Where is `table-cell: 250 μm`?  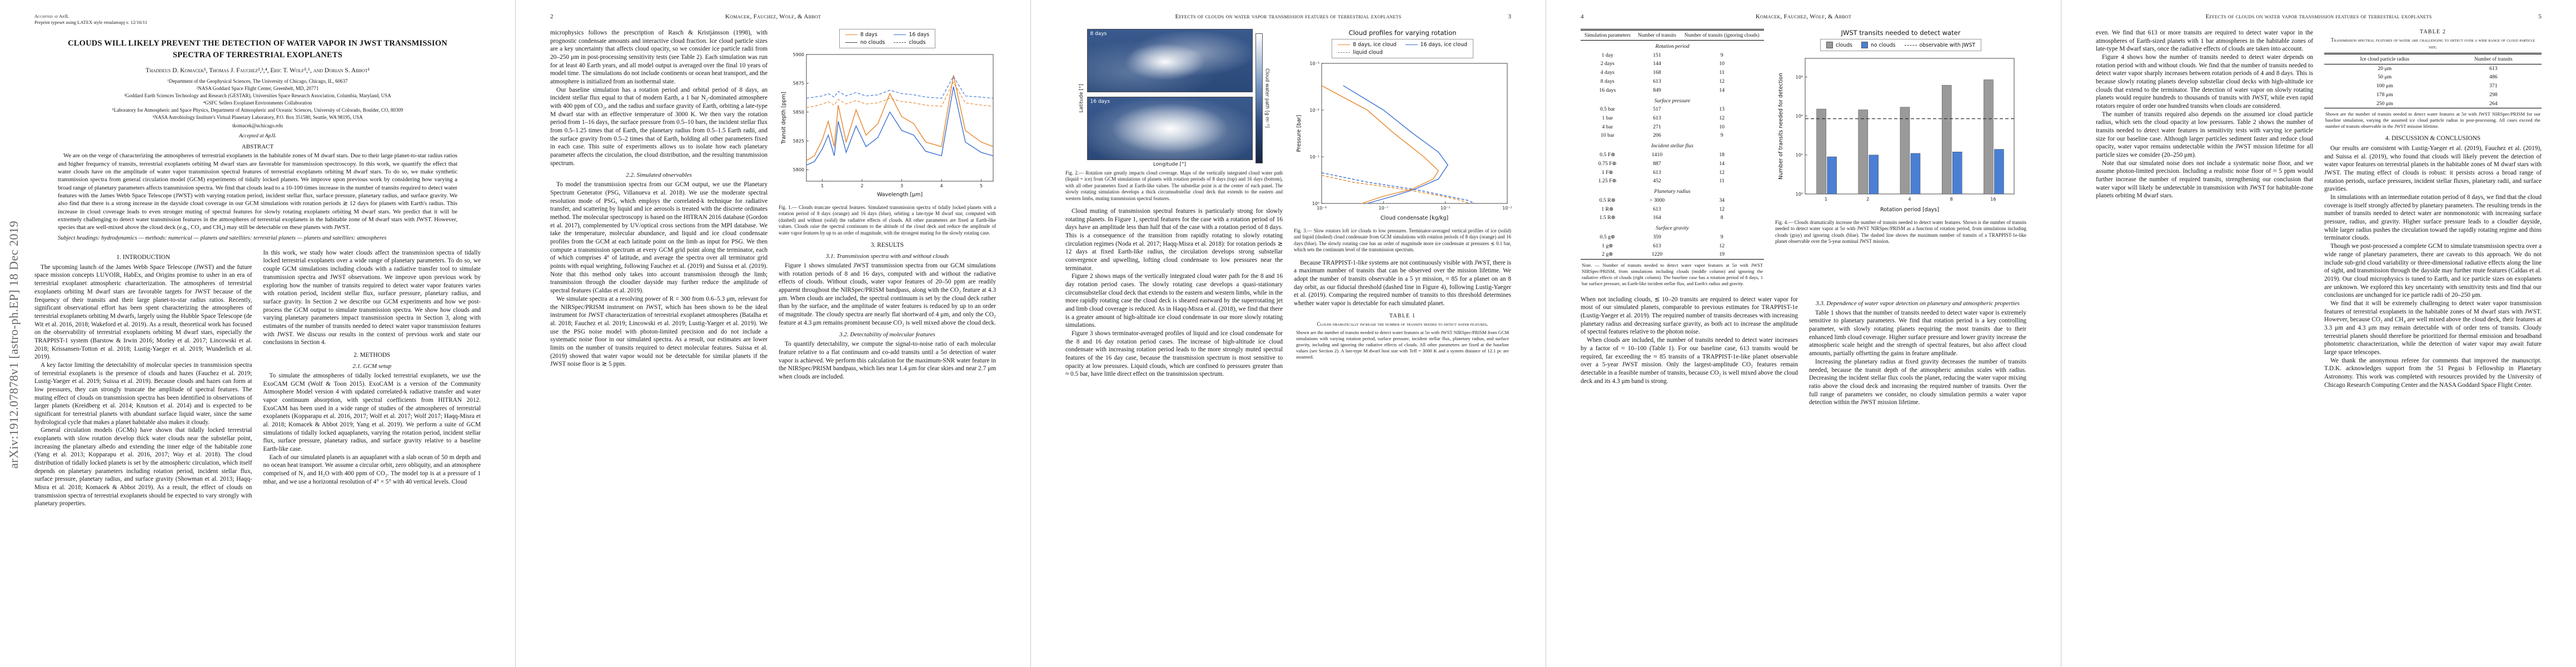
table-cell: 250 μm is located at coordinates (2384, 103).